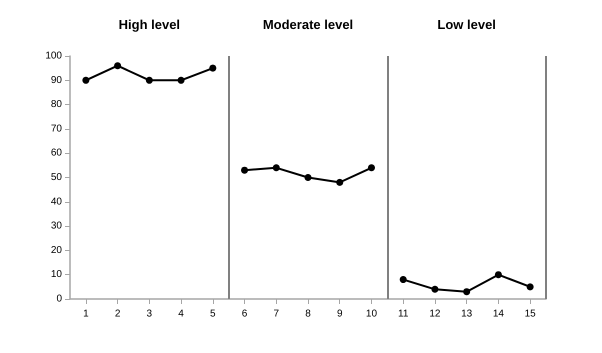  I want to click on x-tick-label: 2, so click(117, 314).